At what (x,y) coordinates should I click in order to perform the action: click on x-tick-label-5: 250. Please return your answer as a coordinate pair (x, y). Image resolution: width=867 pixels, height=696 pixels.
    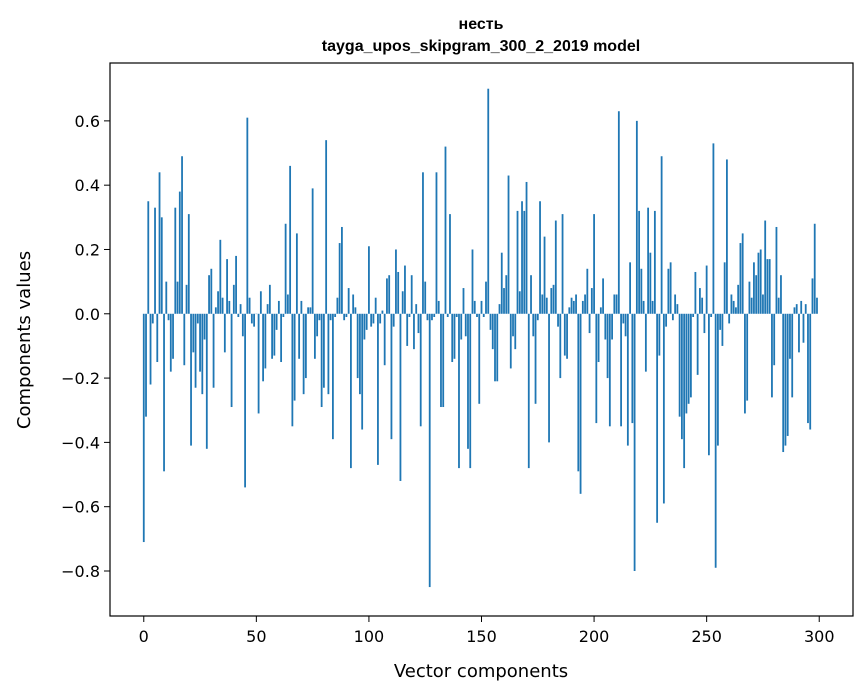
    Looking at the image, I should click on (706, 636).